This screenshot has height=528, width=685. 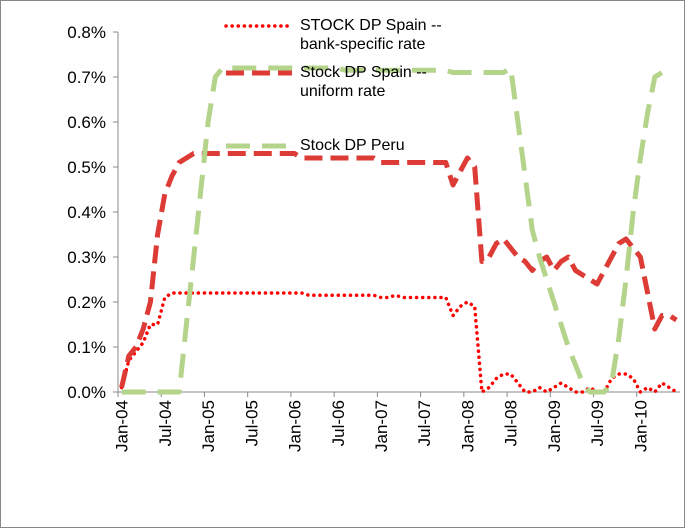 I want to click on y-tick-label: 0.7%, so click(x=86, y=77).